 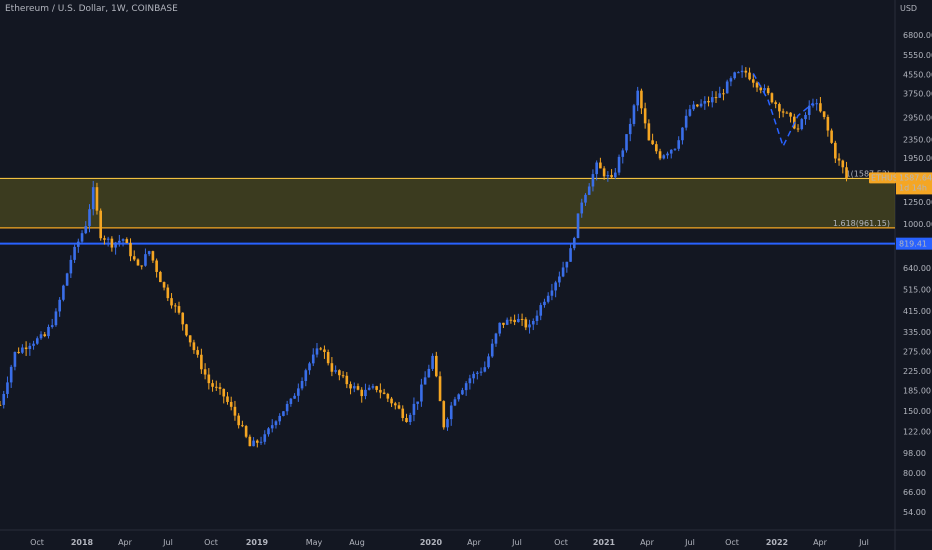 I want to click on projection-path, so click(x=783, y=111).